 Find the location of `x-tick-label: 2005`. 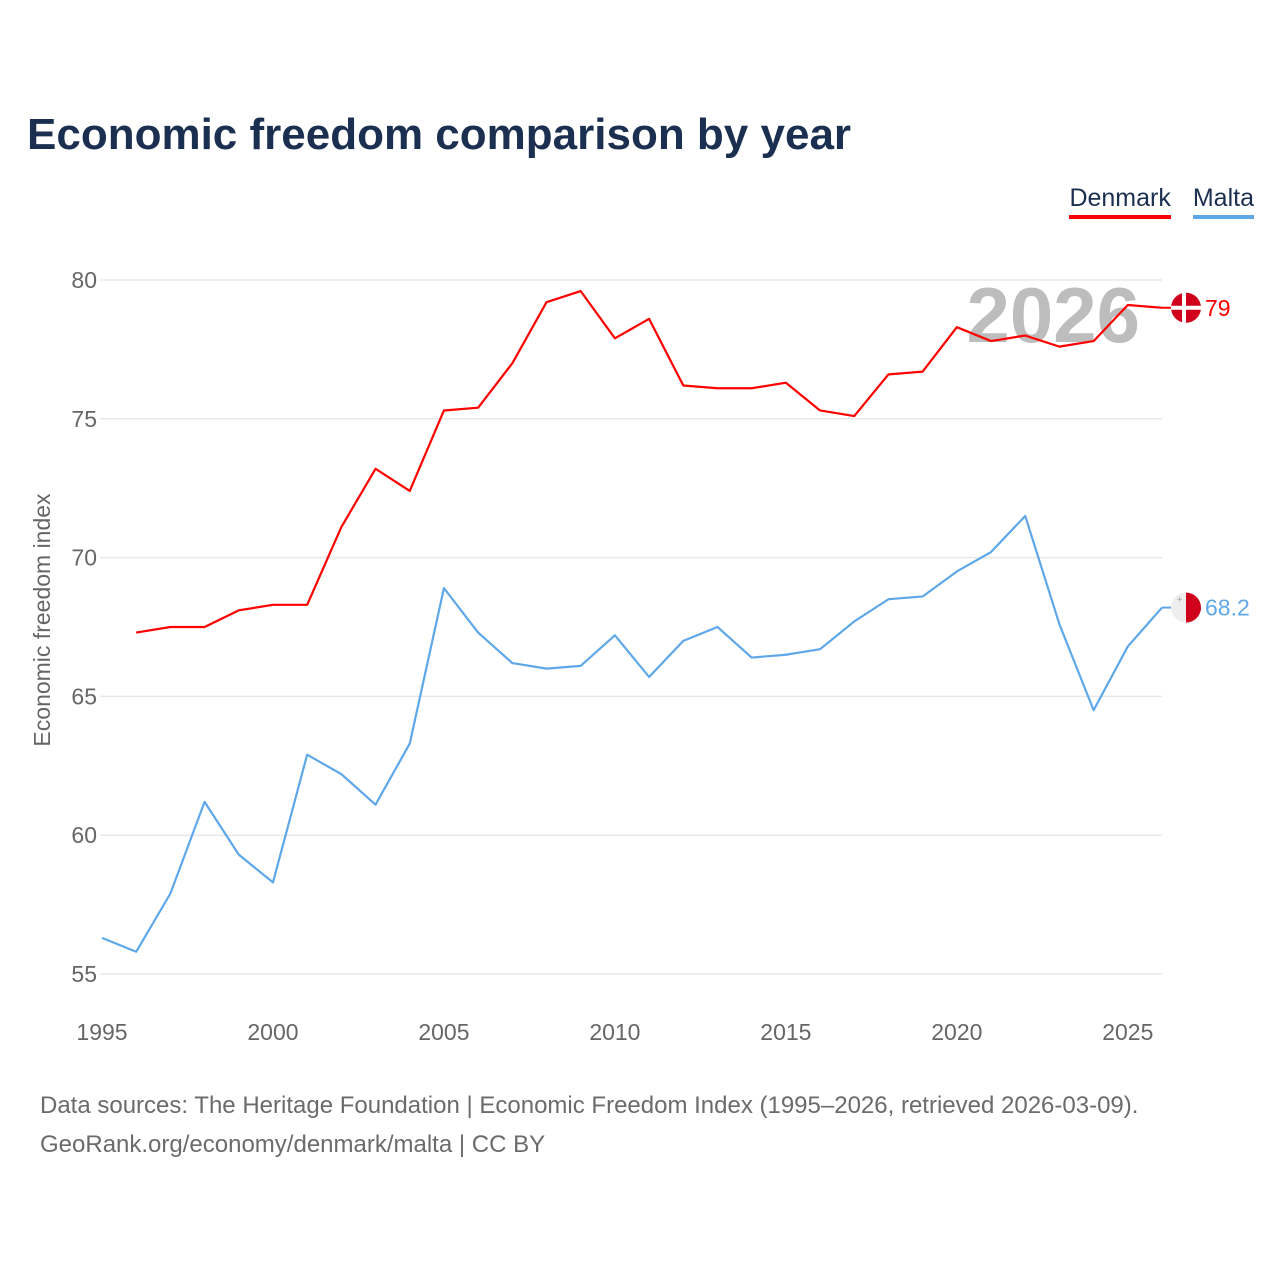

x-tick-label: 2005 is located at coordinates (443, 1032).